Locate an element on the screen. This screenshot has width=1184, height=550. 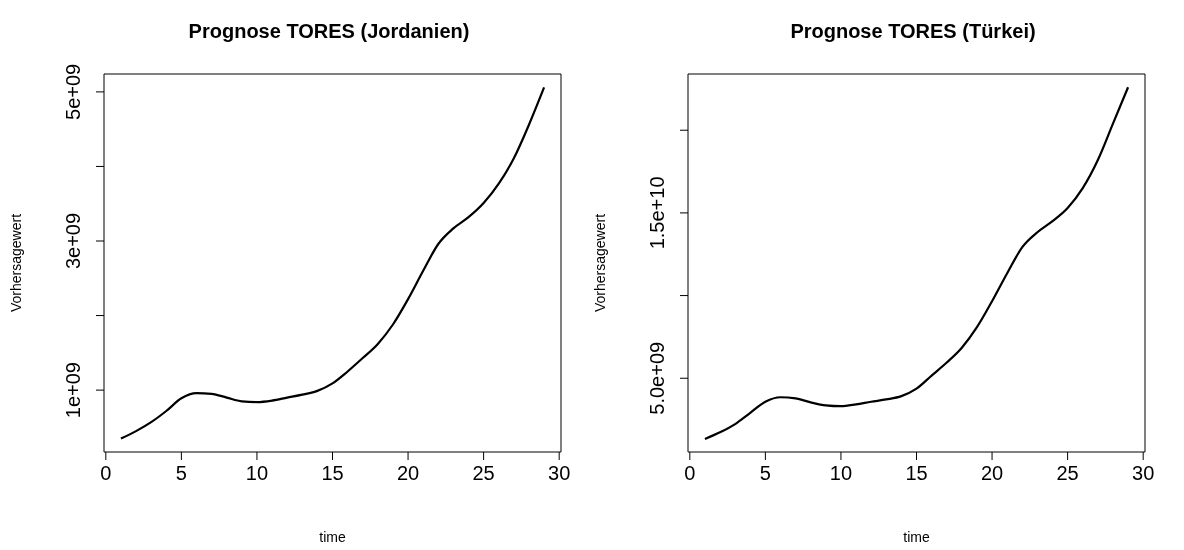
y-tick-label: 3e+09 is located at coordinates (73, 241).